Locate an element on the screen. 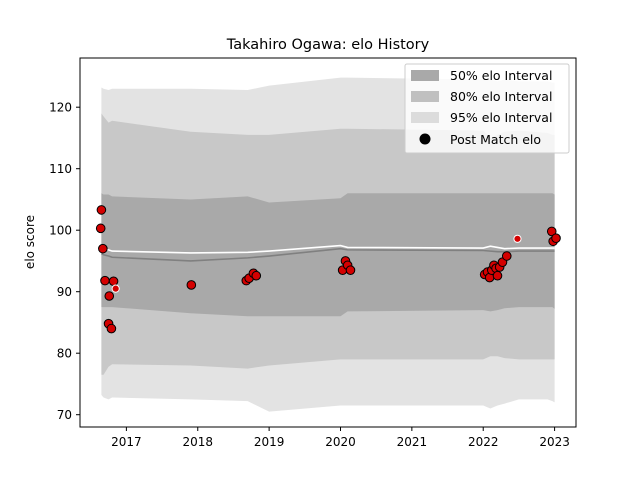 This screenshot has width=640, height=480. y-tick-label: 100 is located at coordinates (60, 231).